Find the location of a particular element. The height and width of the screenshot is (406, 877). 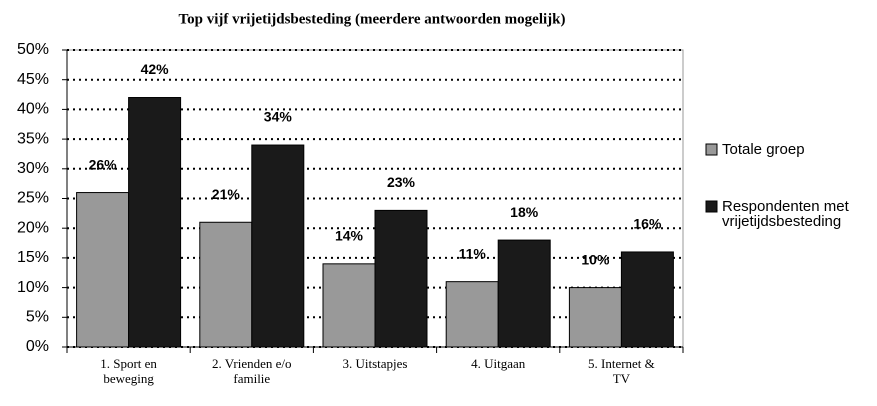

x-tick-label: 5. Internet & TV is located at coordinates (621, 371).